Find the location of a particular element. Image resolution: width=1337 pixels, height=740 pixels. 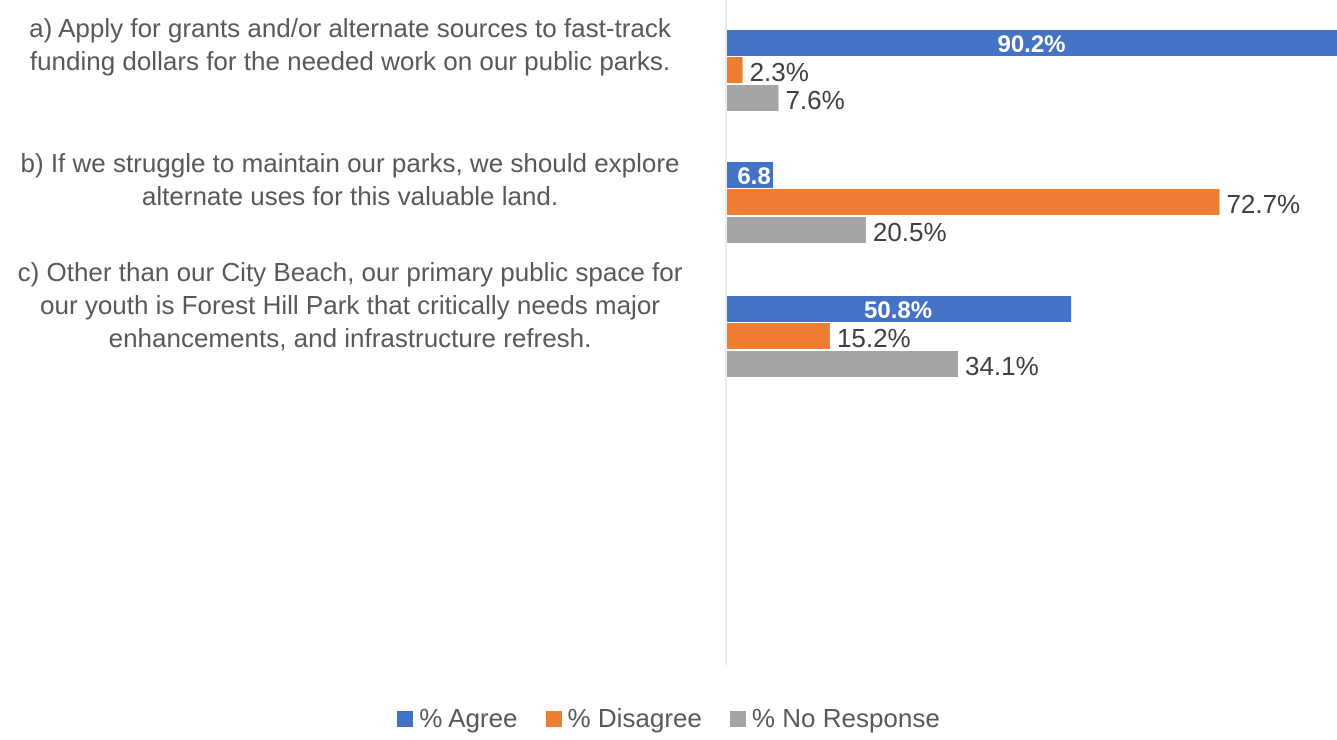

legend-item-no-response: % No Response is located at coordinates (834, 718).